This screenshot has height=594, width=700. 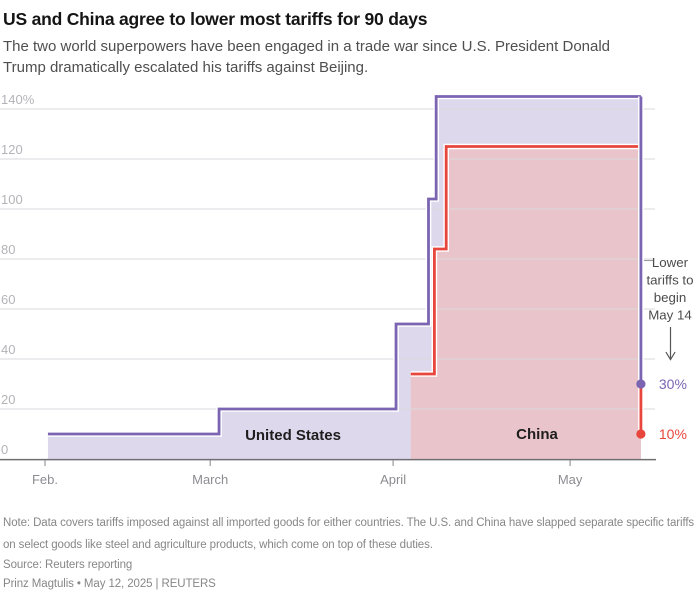 I want to click on us-end-value-label: 30%, so click(x=673, y=384).